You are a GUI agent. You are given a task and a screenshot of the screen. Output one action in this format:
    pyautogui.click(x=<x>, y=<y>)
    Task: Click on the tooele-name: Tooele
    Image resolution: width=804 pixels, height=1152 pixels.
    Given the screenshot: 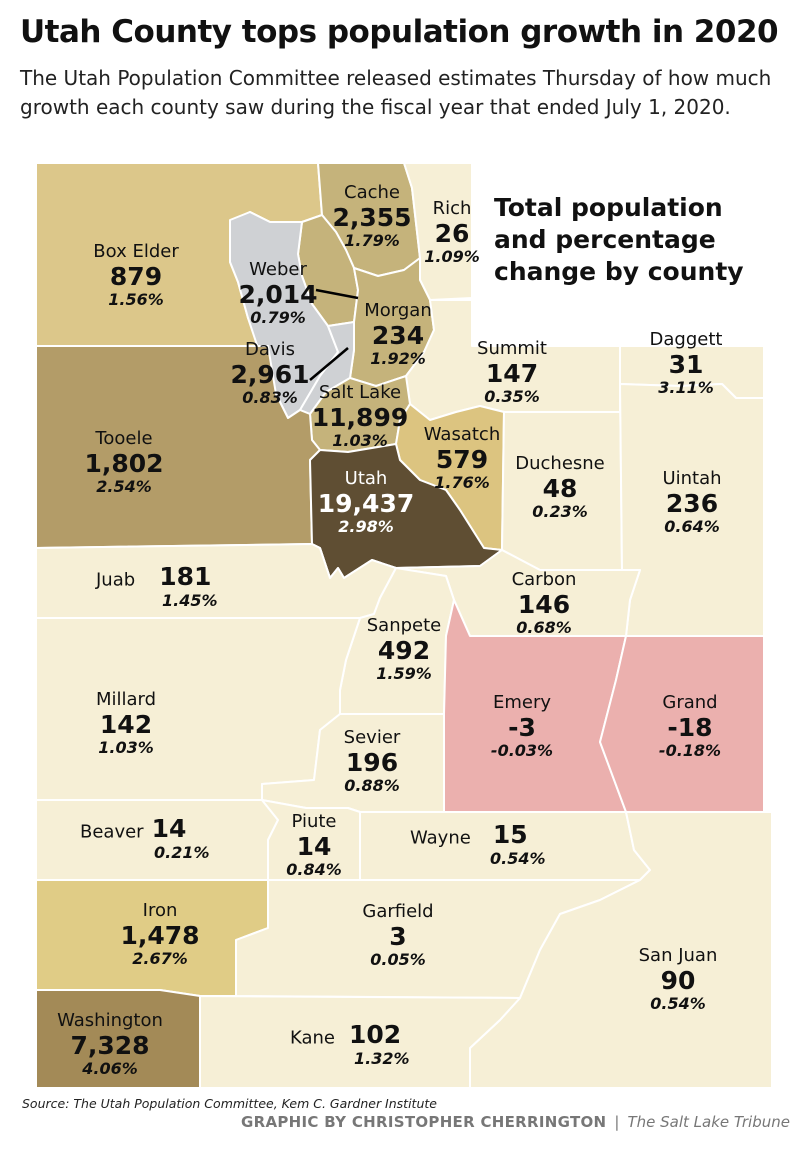 What is the action you would take?
    pyautogui.click(x=124, y=438)
    